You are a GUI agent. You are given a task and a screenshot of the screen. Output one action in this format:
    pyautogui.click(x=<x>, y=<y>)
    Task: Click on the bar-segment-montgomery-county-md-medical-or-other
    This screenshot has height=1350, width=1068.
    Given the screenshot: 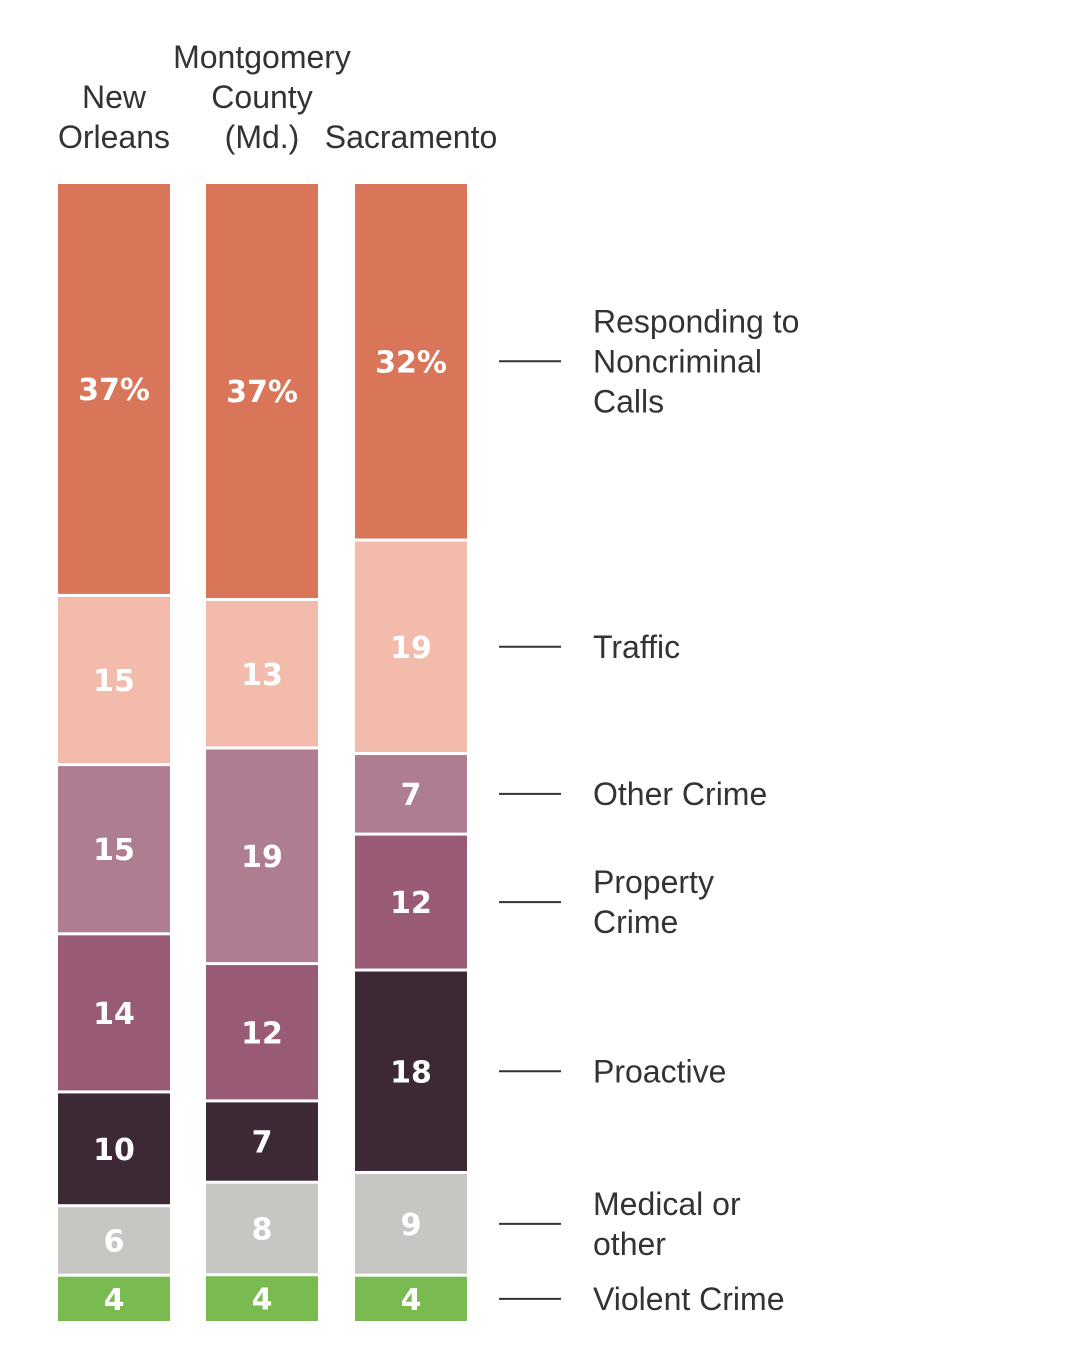 What is the action you would take?
    pyautogui.click(x=262, y=1228)
    